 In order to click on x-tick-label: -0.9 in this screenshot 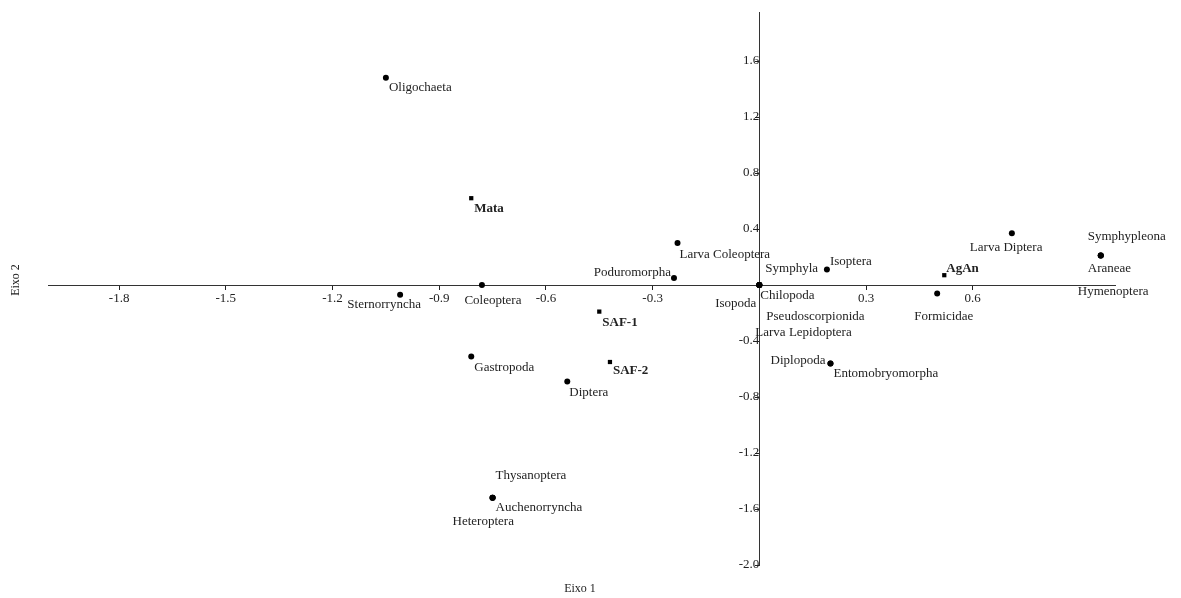, I will do `click(439, 298)`.